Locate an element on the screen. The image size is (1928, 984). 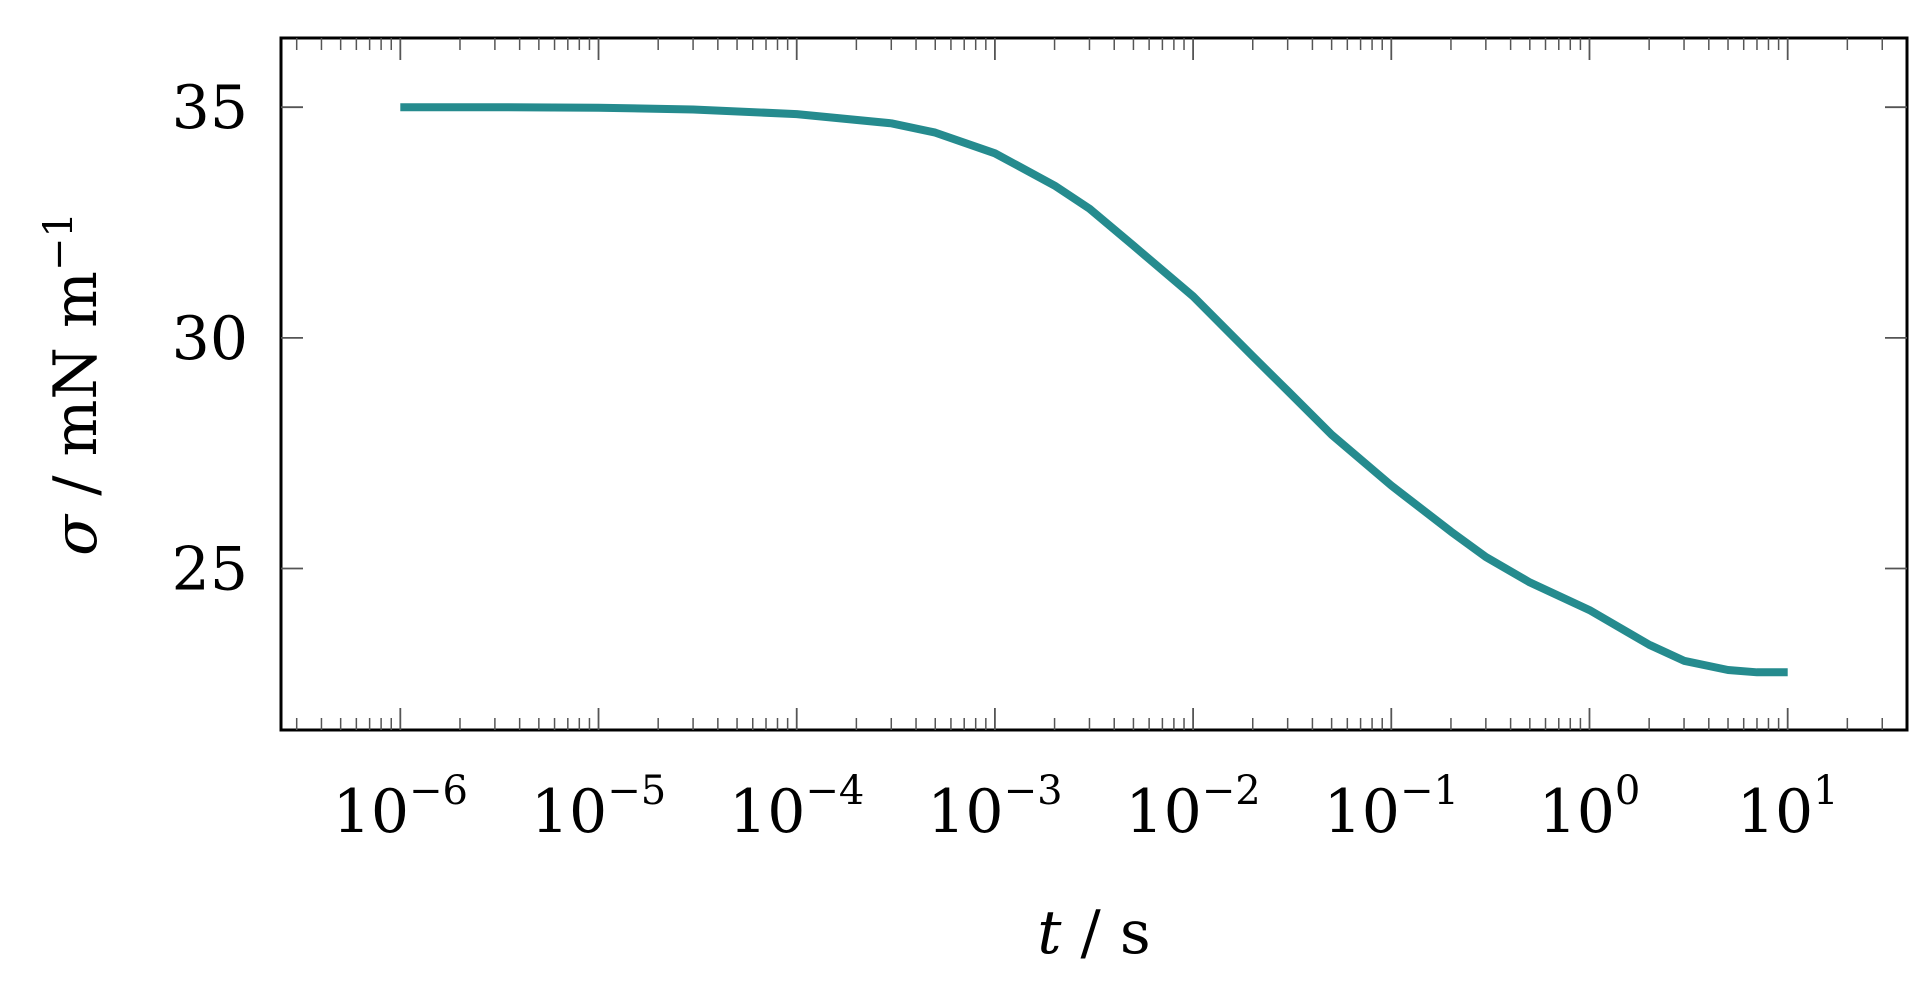
y-axis-unit-exponent: −1 is located at coordinates (59, 241).